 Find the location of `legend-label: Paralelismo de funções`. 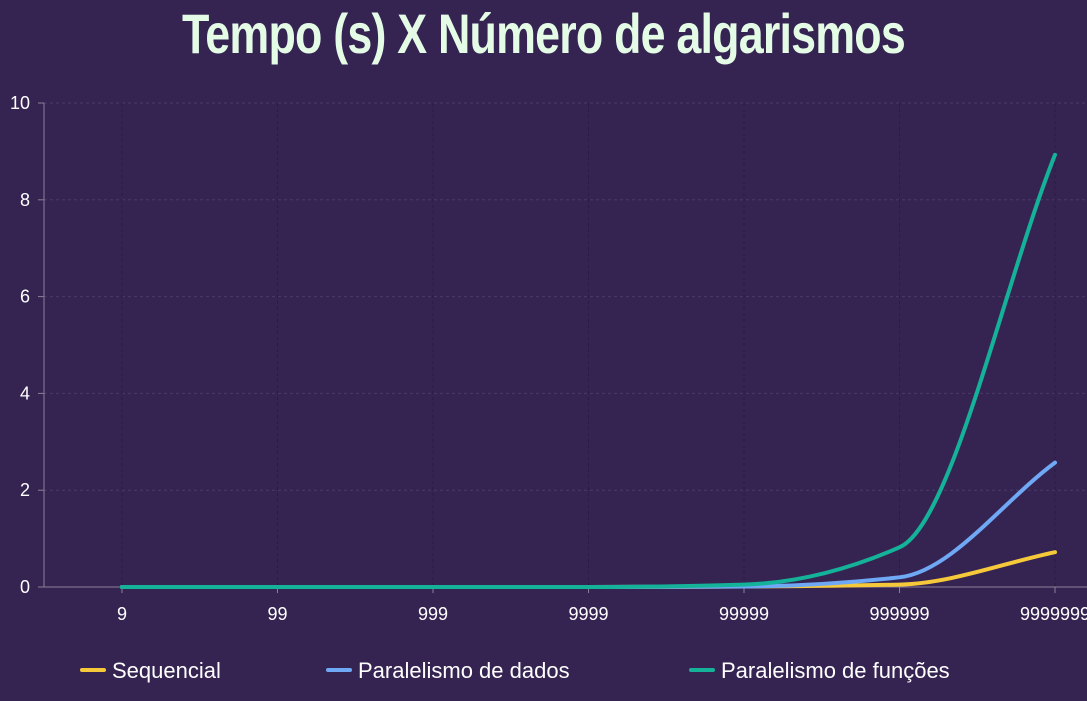

legend-label: Paralelismo de funções is located at coordinates (835, 670).